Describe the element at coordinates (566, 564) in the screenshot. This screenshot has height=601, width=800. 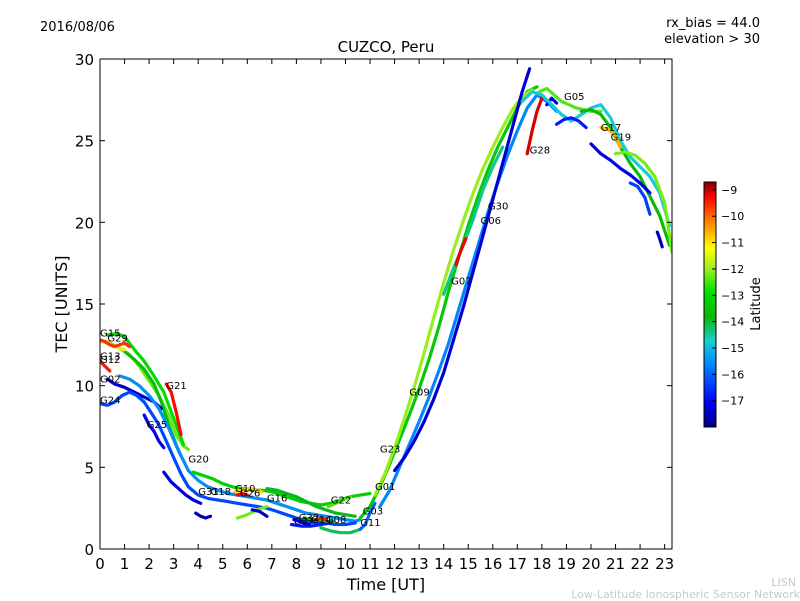
I see `x-tick-label-19: 19` at that location.